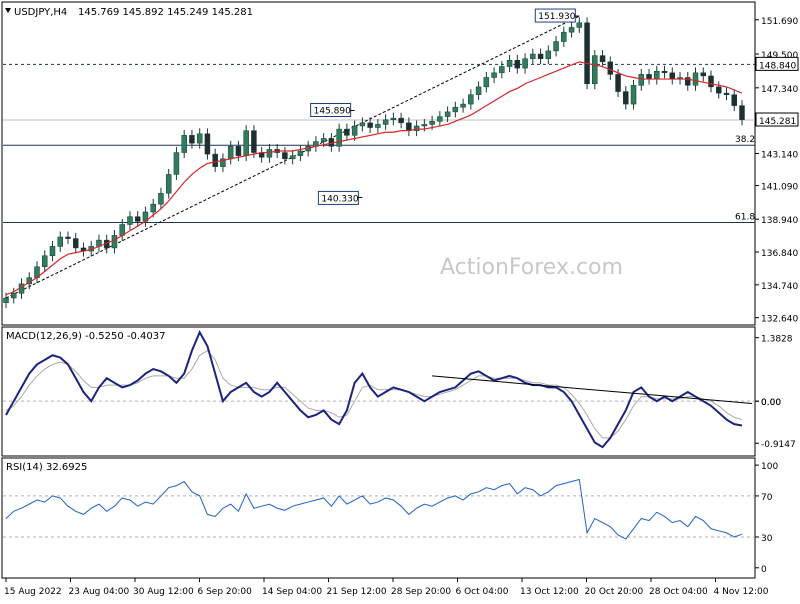 The width and height of the screenshot is (800, 604). What do you see at coordinates (779, 254) in the screenshot?
I see `price-ytick-label-7: 136.840` at bounding box center [779, 254].